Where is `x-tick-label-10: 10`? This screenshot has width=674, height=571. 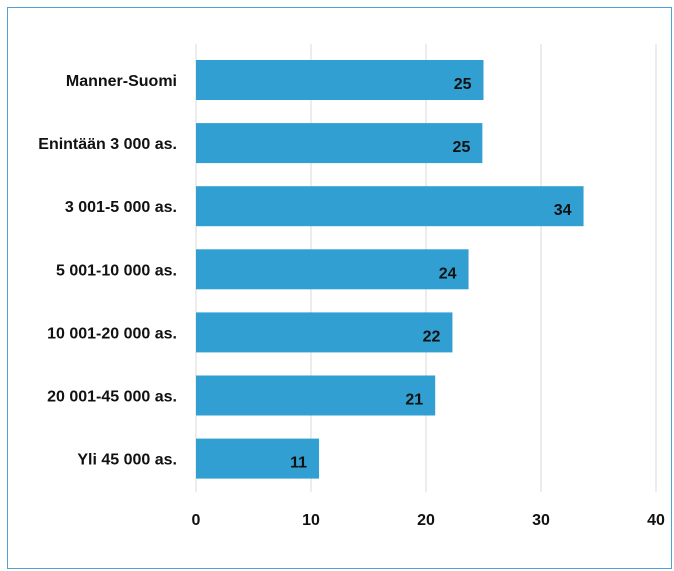 x-tick-label-10: 10 is located at coordinates (311, 520).